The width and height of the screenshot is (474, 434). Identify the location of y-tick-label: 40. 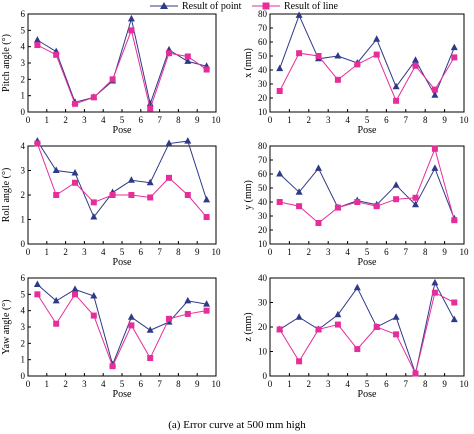
(263, 278).